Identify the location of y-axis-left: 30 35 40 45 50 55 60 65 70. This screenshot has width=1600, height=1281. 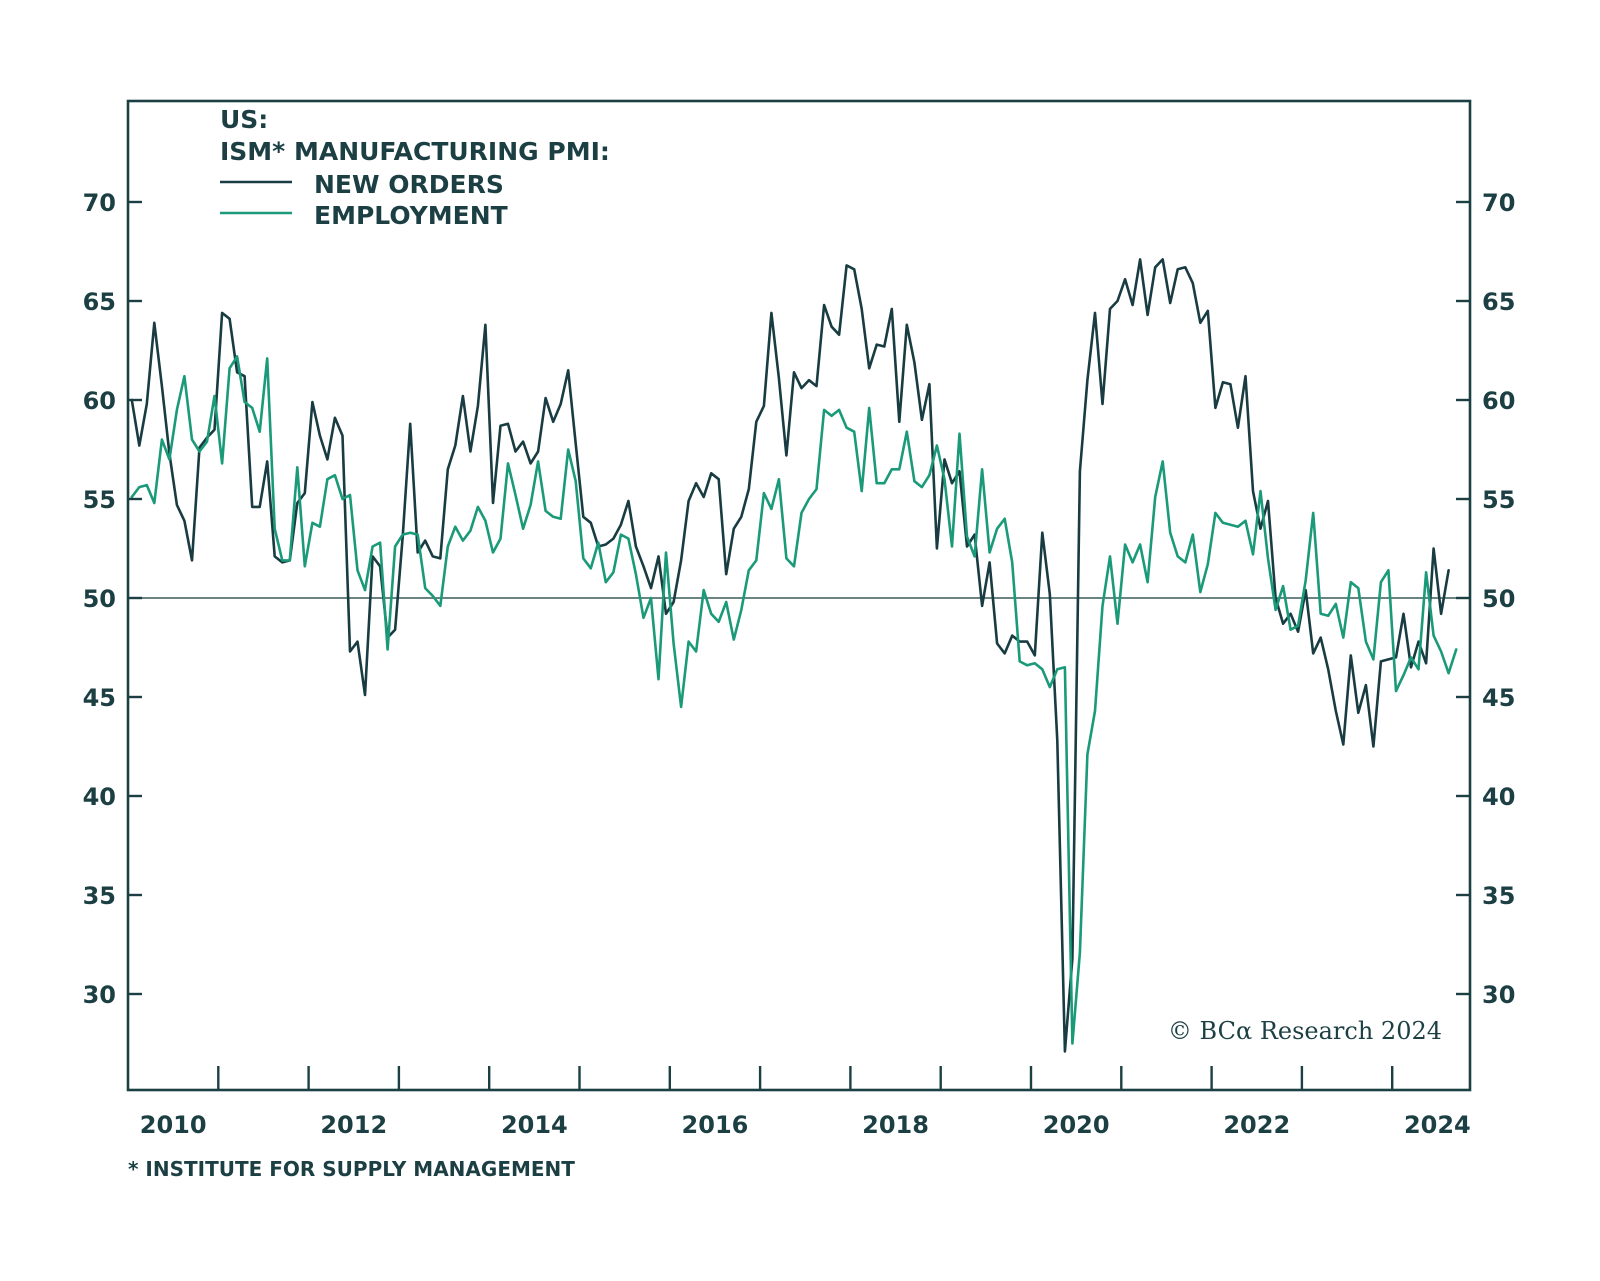
(112, 599).